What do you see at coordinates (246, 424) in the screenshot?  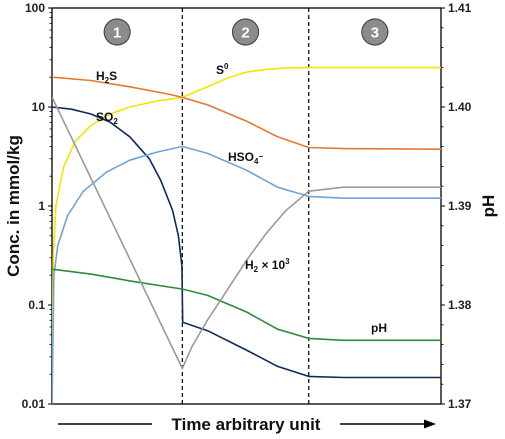 I see `x-axis-title: Time arbitrary unit` at bounding box center [246, 424].